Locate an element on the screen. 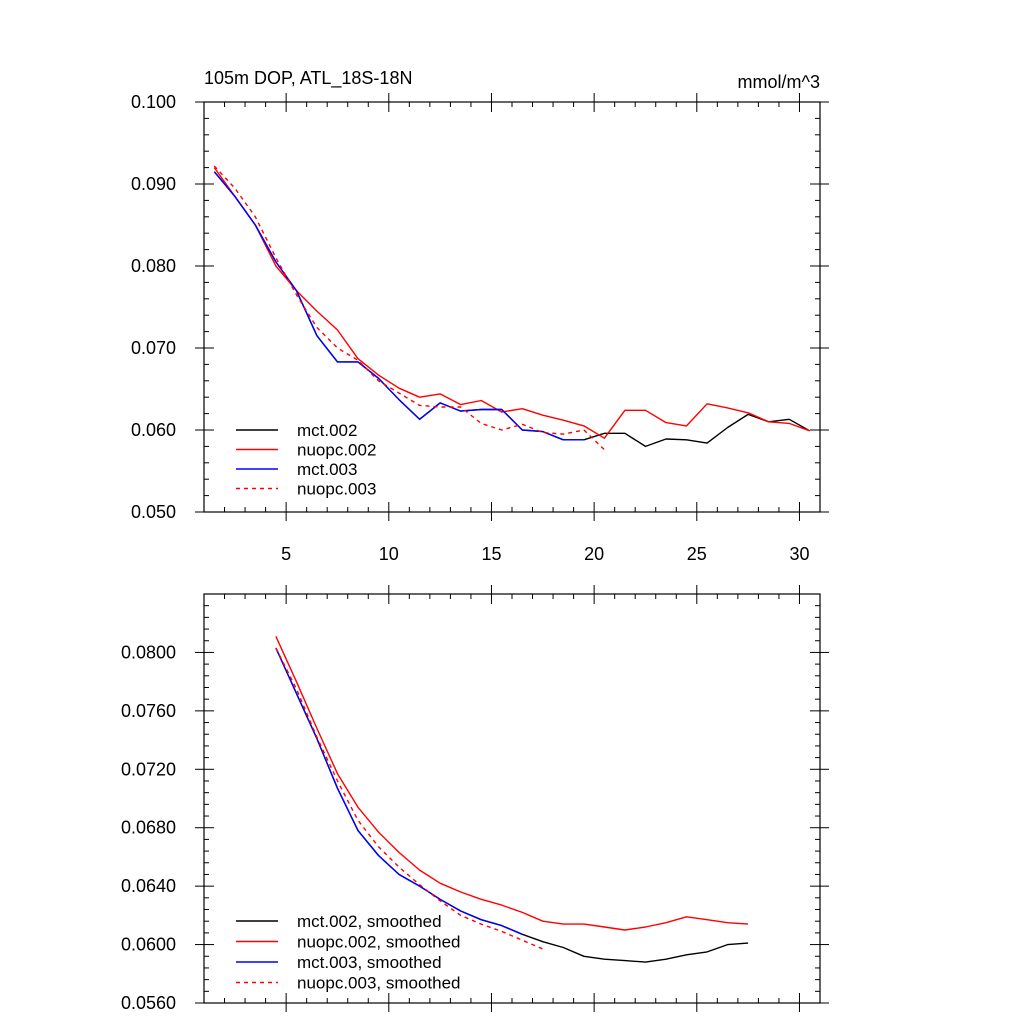  y-tick-label: 0.060 is located at coordinates (153, 430).